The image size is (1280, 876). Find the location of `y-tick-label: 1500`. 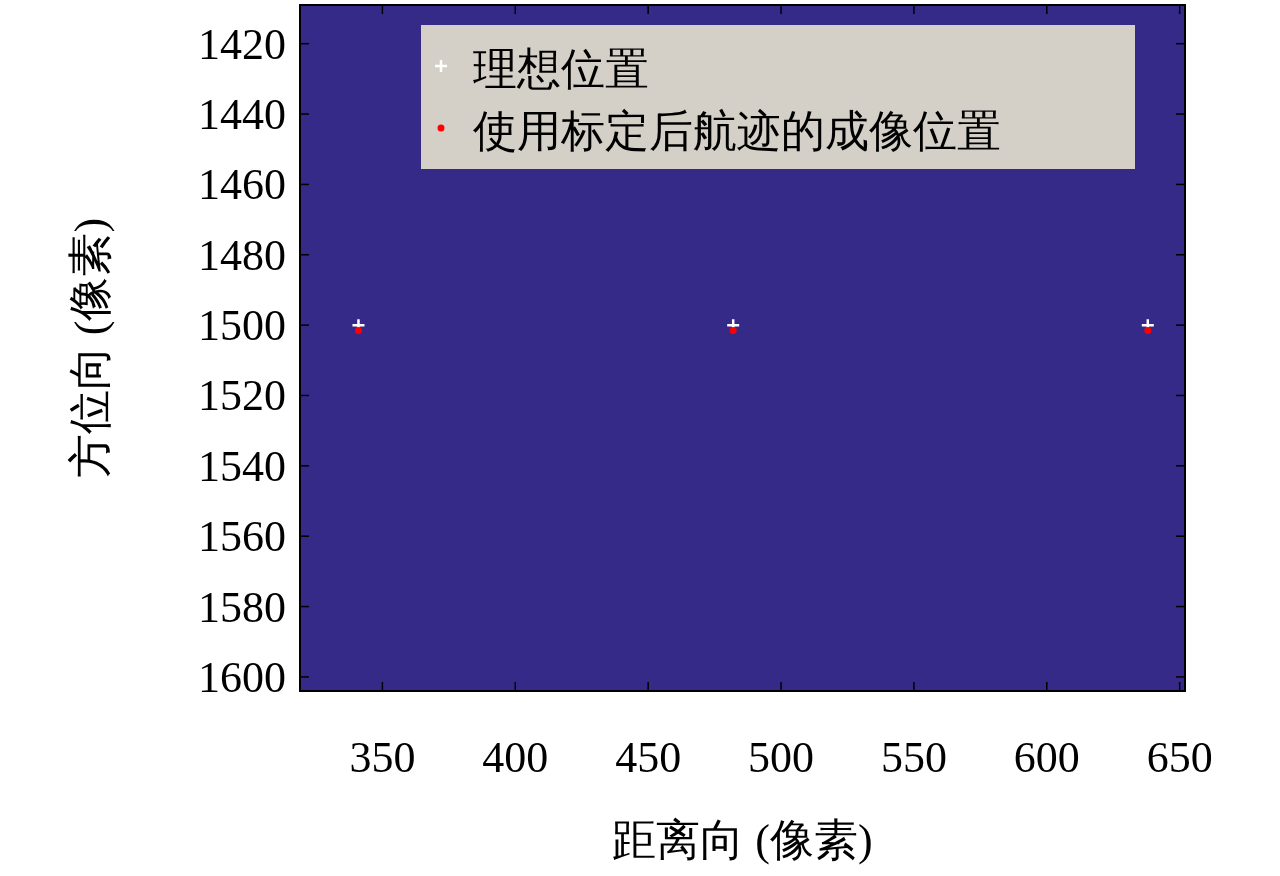

y-tick-label: 1500 is located at coordinates (242, 326).